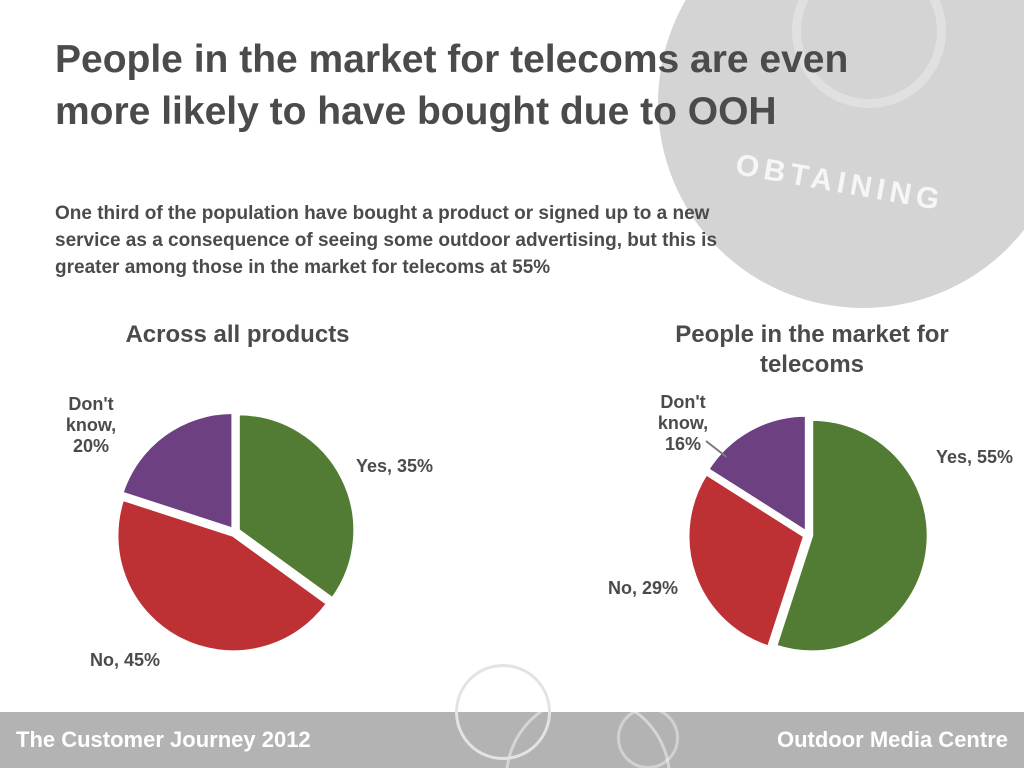  I want to click on chart-title-telecoms: People in the market for telecoms, so click(812, 349).